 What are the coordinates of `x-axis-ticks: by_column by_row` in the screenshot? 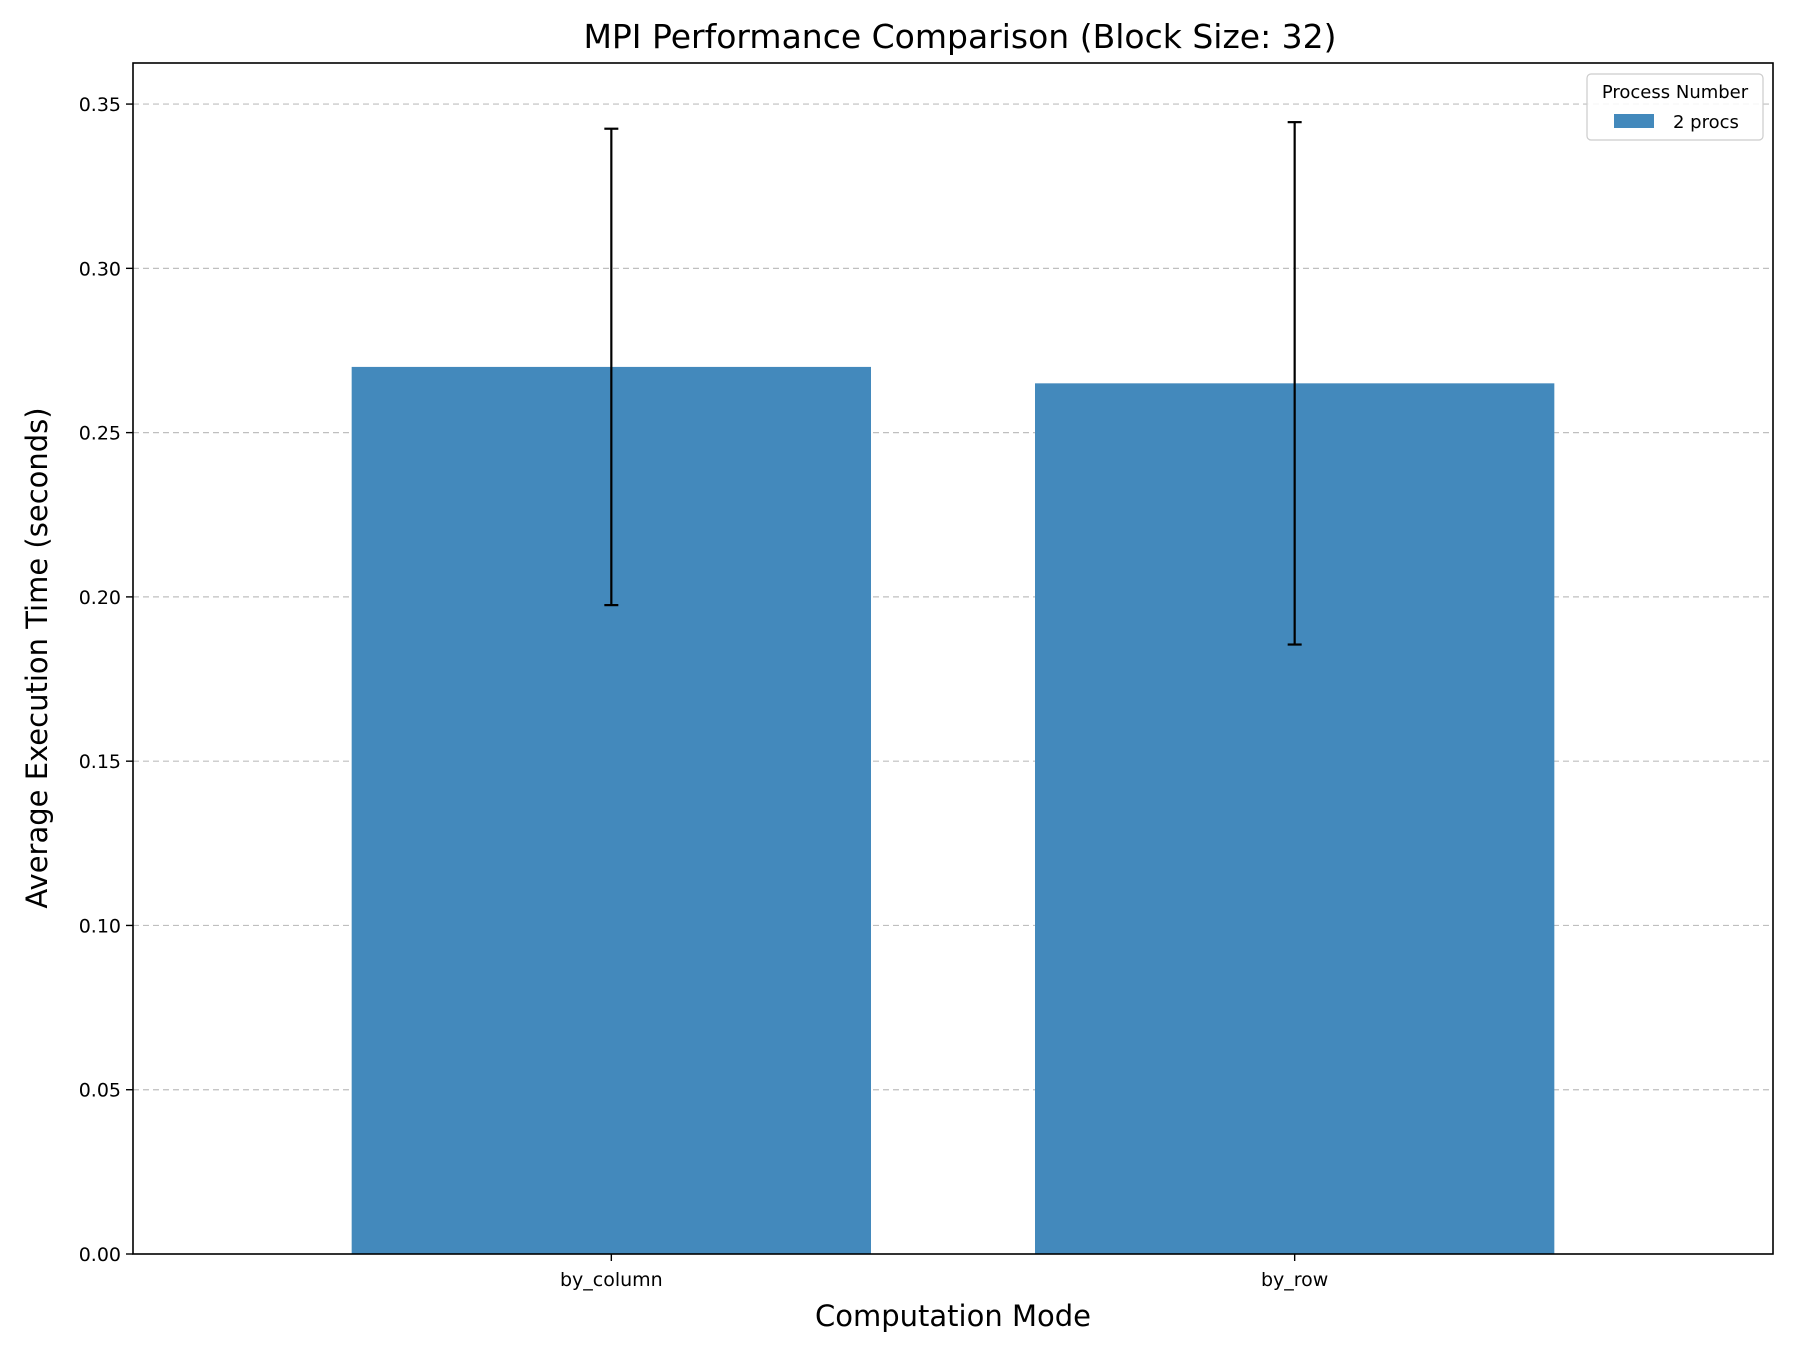 It's located at (944, 1272).